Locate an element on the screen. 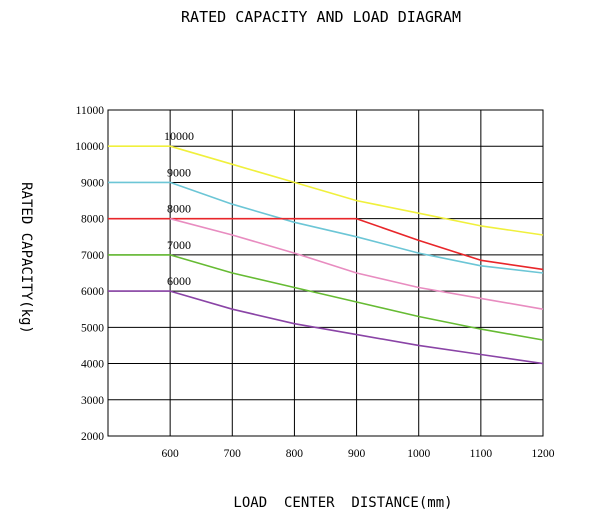 Image resolution: width=604 pixels, height=518 pixels. x-axis-label: LOAD CENTER DISTANCE(mm) is located at coordinates (342, 503).